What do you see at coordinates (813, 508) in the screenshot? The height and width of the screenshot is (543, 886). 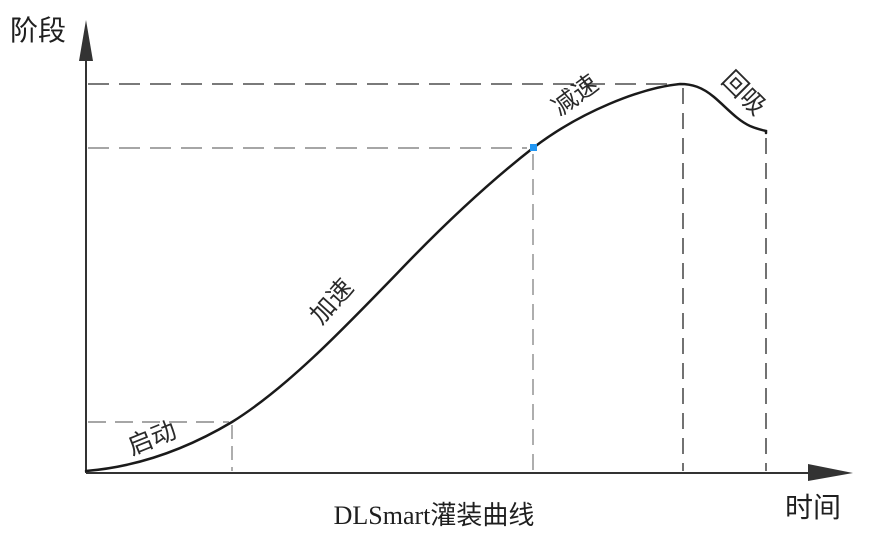 I see `x-axis-label: 时间` at bounding box center [813, 508].